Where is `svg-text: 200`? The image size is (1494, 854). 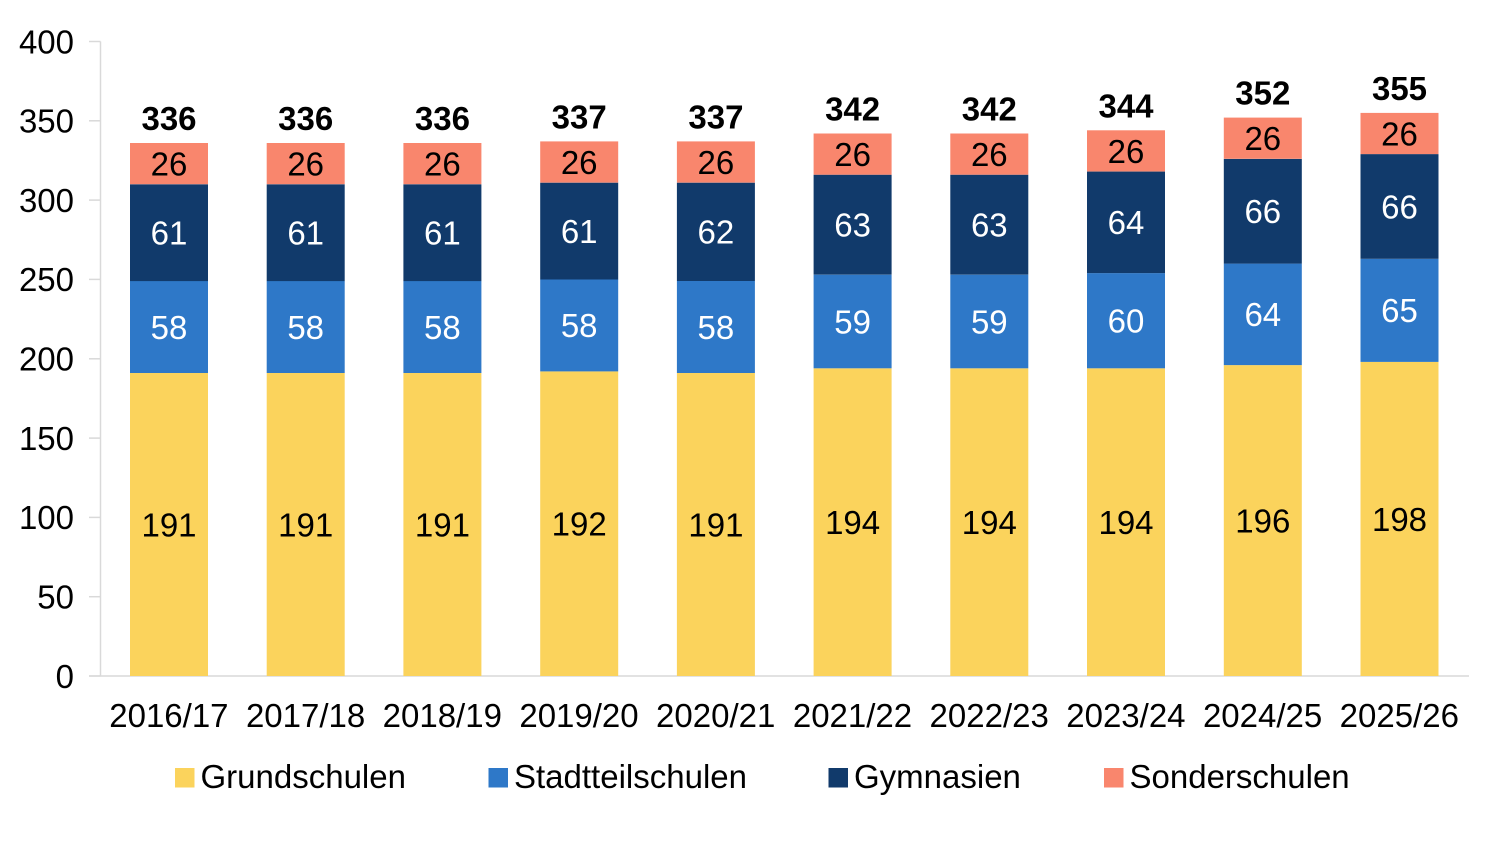
svg-text: 200 is located at coordinates (46, 359).